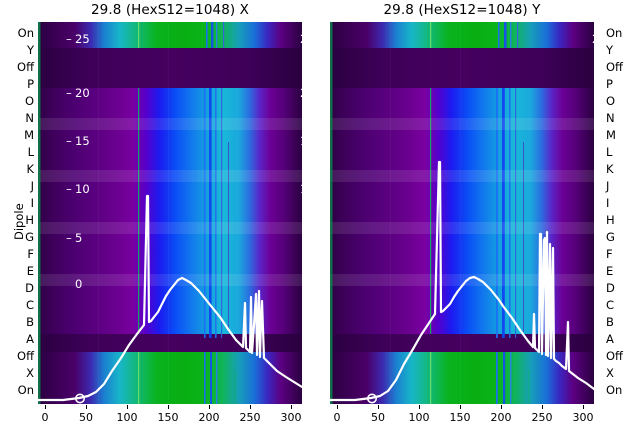 This screenshot has width=640, height=440. Describe the element at coordinates (610, 271) in the screenshot. I see `cat-label-right-14: E` at that location.